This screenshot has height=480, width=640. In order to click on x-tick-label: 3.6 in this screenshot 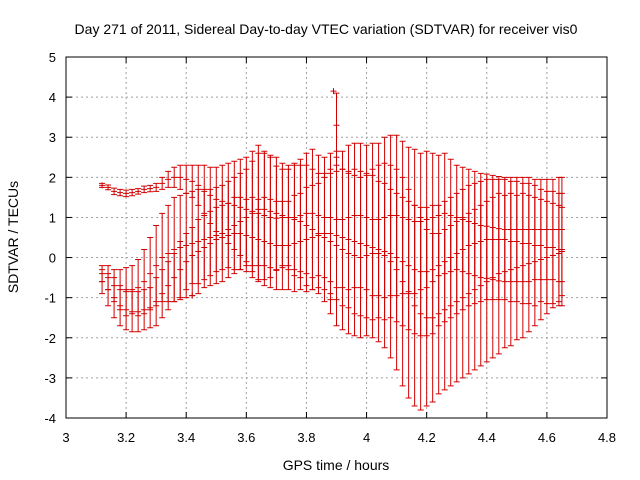, I will do `click(246, 437)`.